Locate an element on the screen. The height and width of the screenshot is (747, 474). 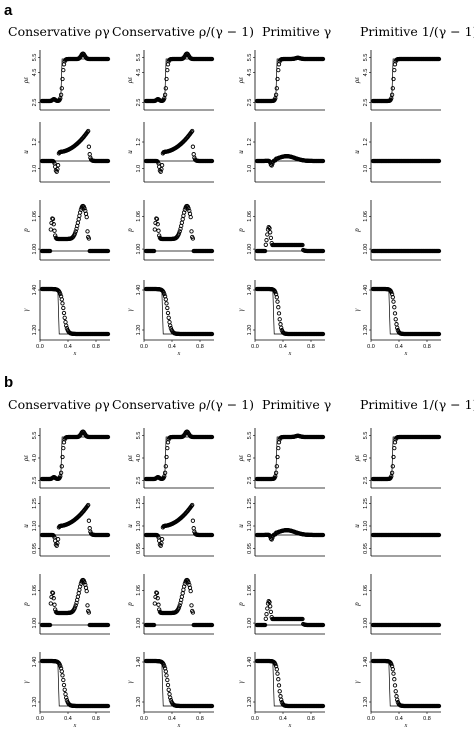
y-tick-label: 1.00 is located at coordinates (139, 623).